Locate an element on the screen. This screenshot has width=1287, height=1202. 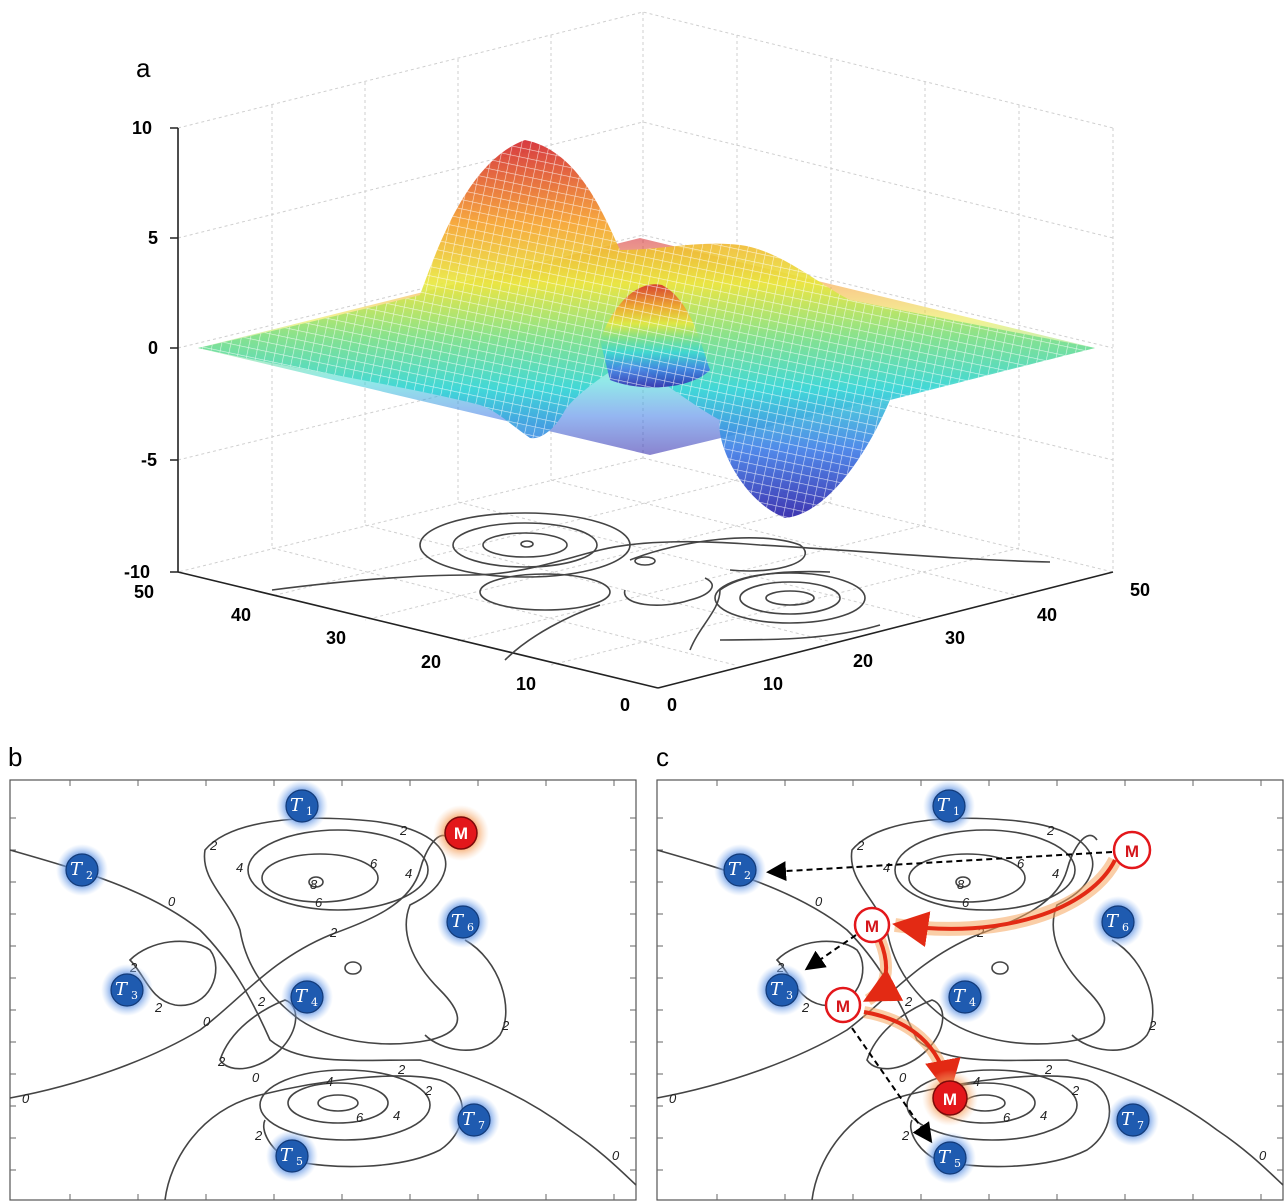
left-tick: 50 is located at coordinates (144, 592).